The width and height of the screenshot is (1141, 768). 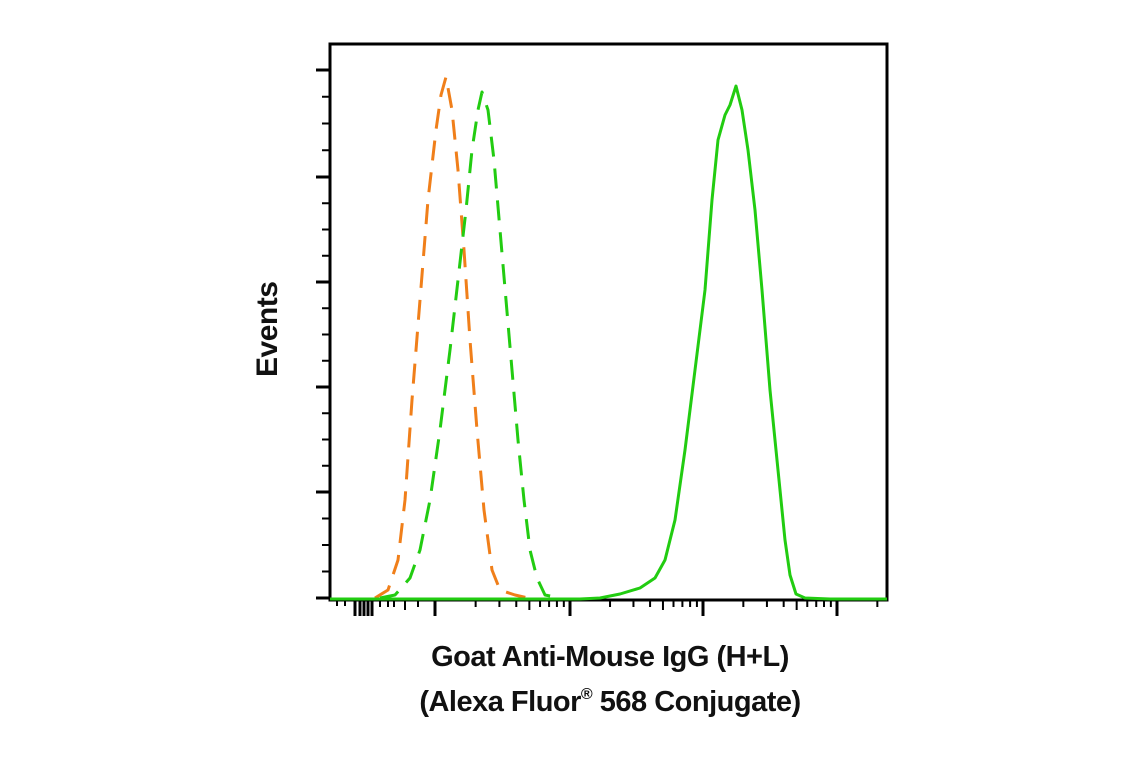 I want to click on registered-mark: ®, so click(x=586, y=694).